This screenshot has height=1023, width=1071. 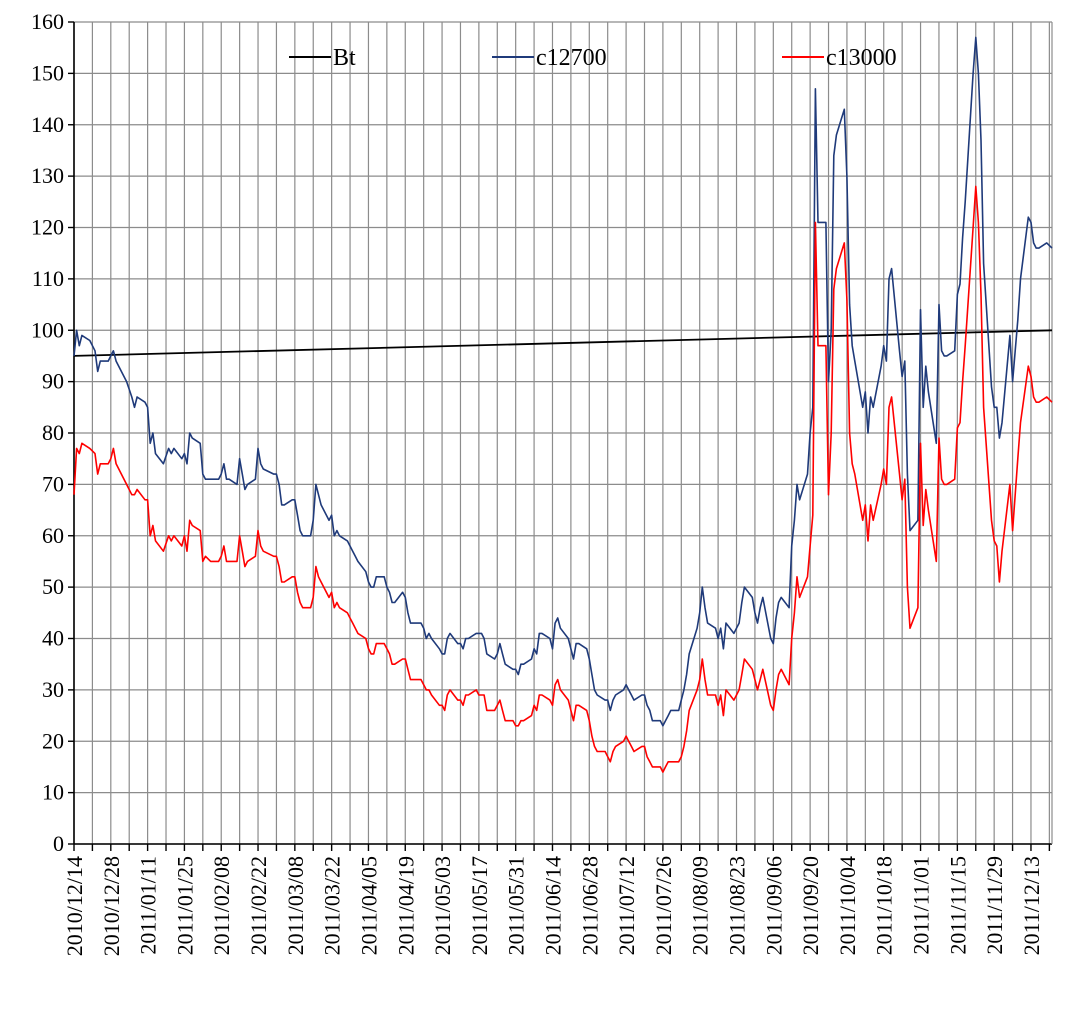 I want to click on y-tick-label: 100, so click(x=47, y=329).